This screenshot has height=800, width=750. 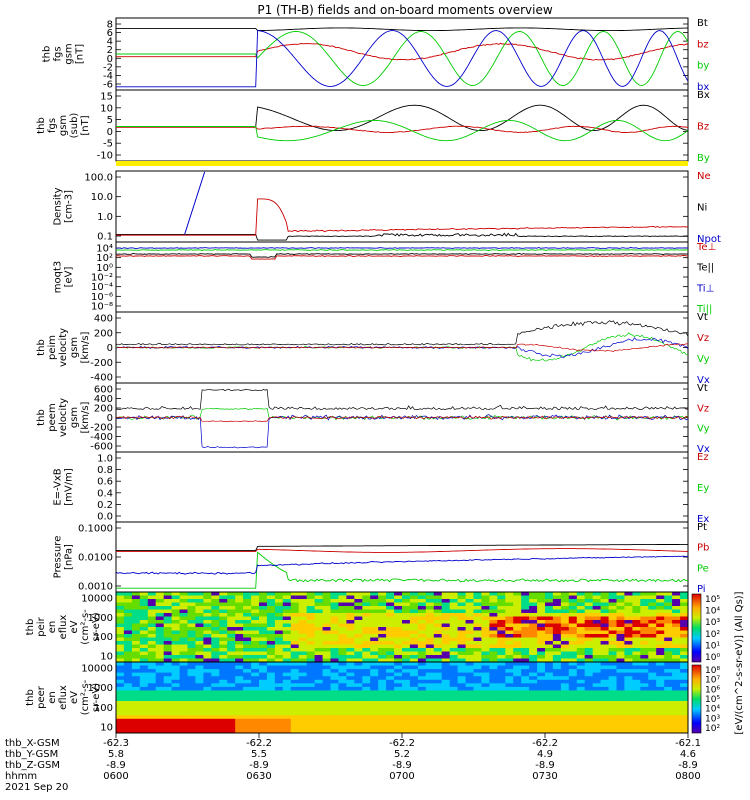 What do you see at coordinates (103, 333) in the screenshot?
I see `y-tick-label: 200` at bounding box center [103, 333].